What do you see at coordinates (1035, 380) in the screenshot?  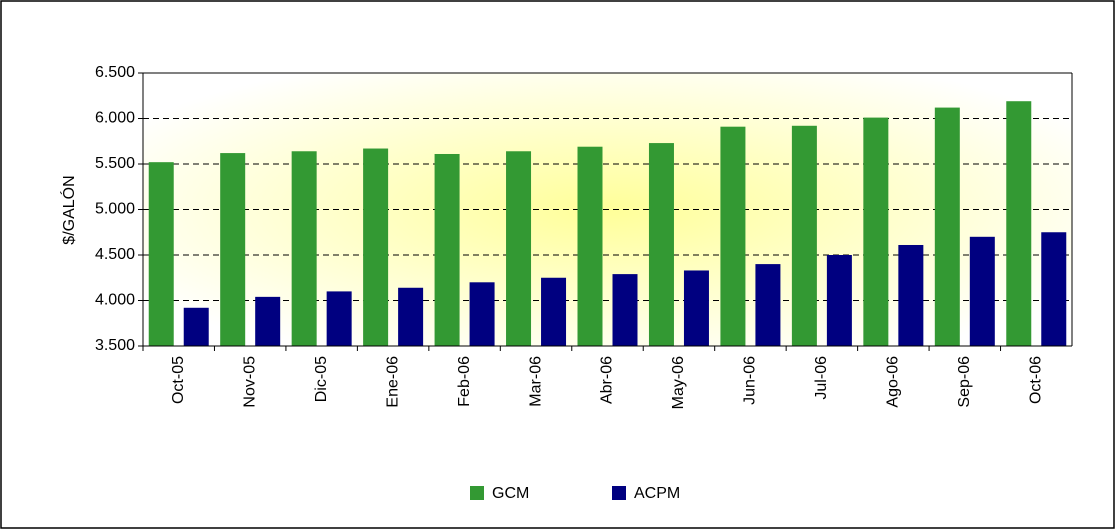 I see `x-tick-label: Oct-06` at bounding box center [1035, 380].